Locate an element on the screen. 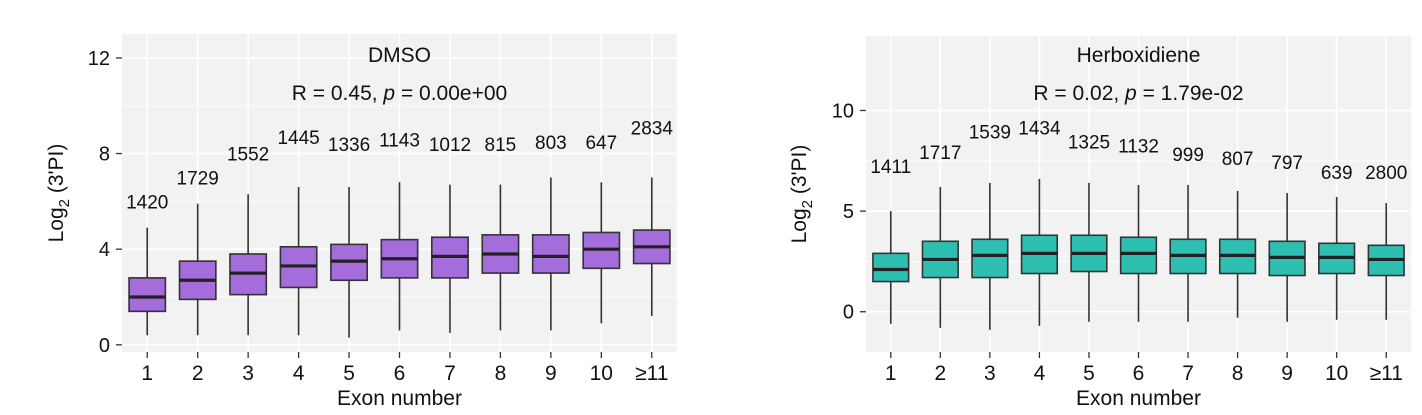  count-label: 1729 is located at coordinates (198, 179).